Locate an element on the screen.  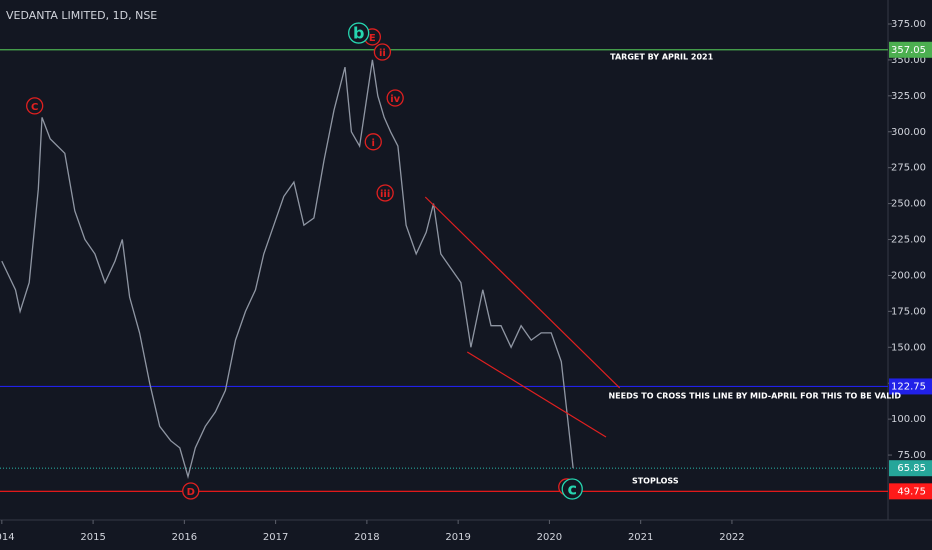
annotation: STOPLOSS is located at coordinates (655, 480).